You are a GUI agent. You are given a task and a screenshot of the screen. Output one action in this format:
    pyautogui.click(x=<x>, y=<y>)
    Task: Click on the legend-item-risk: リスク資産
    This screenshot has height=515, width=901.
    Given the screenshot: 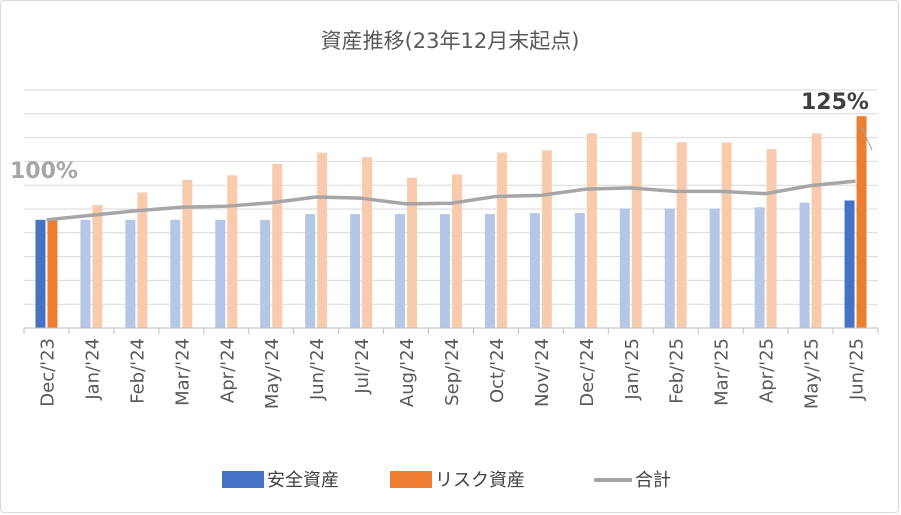 What is the action you would take?
    pyautogui.click(x=457, y=480)
    